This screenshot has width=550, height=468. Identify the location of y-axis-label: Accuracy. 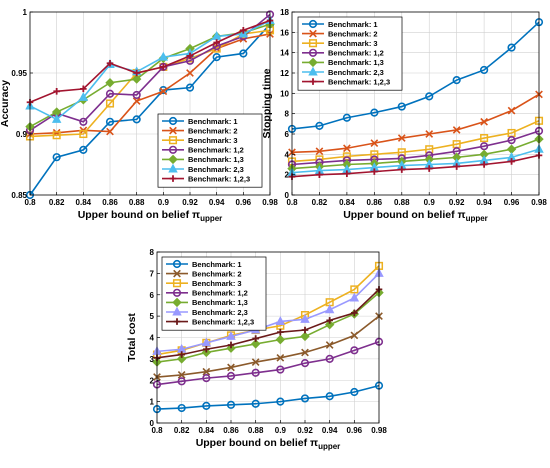
(5, 103).